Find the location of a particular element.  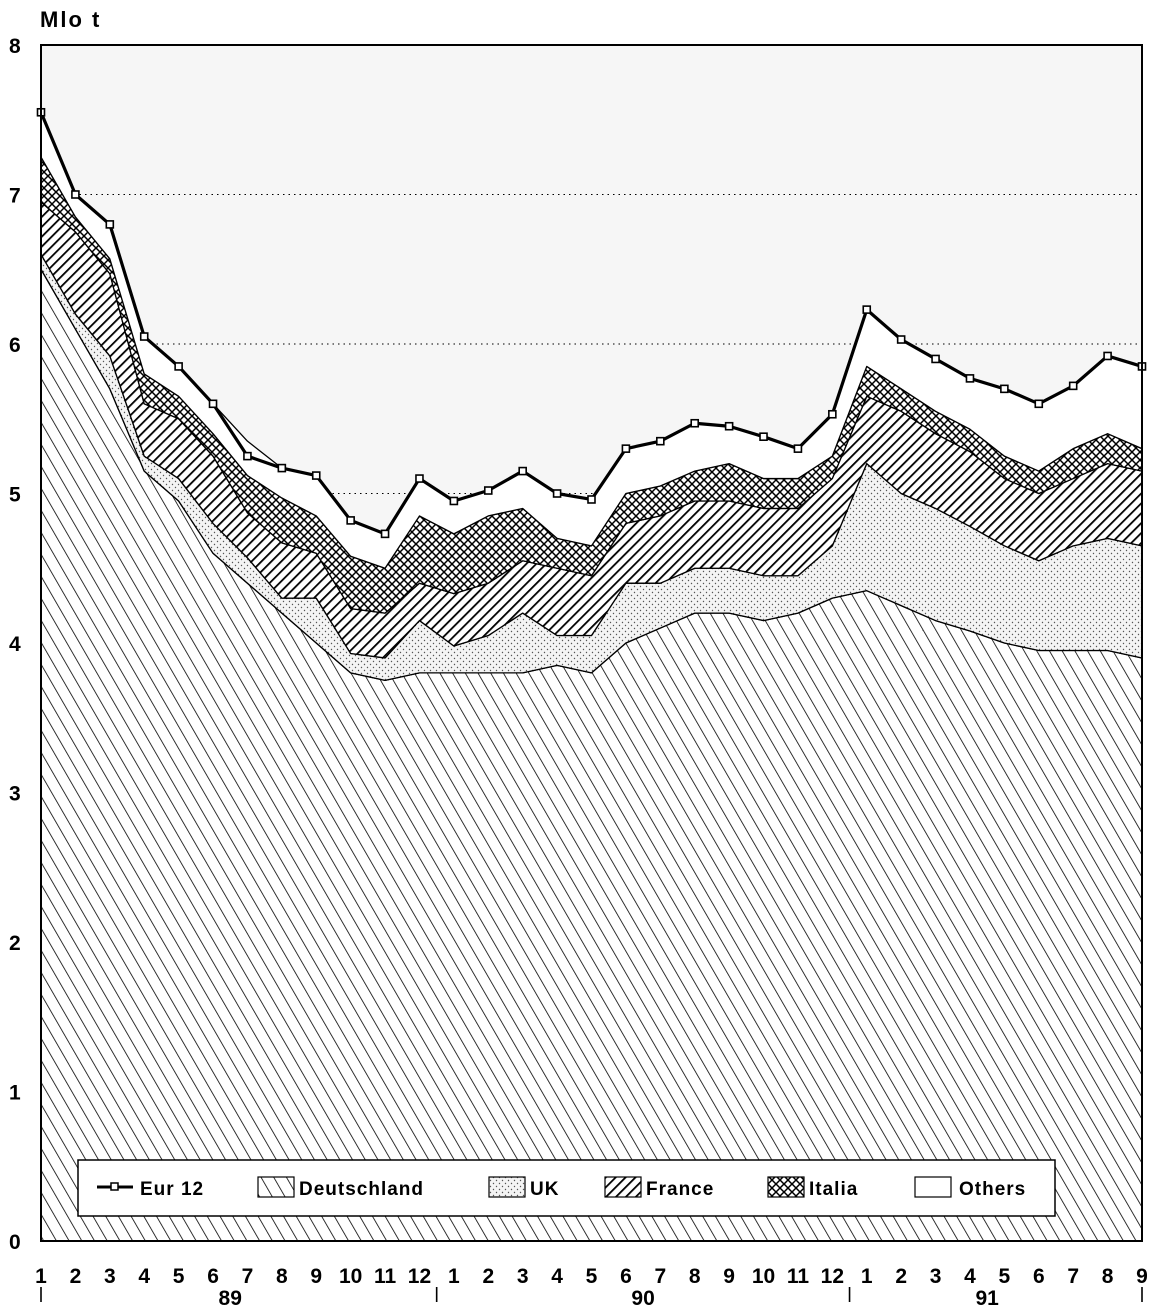

y-axis-ticks: 0 1 2 3 4 5 6 7 8 is located at coordinates (15, 644).